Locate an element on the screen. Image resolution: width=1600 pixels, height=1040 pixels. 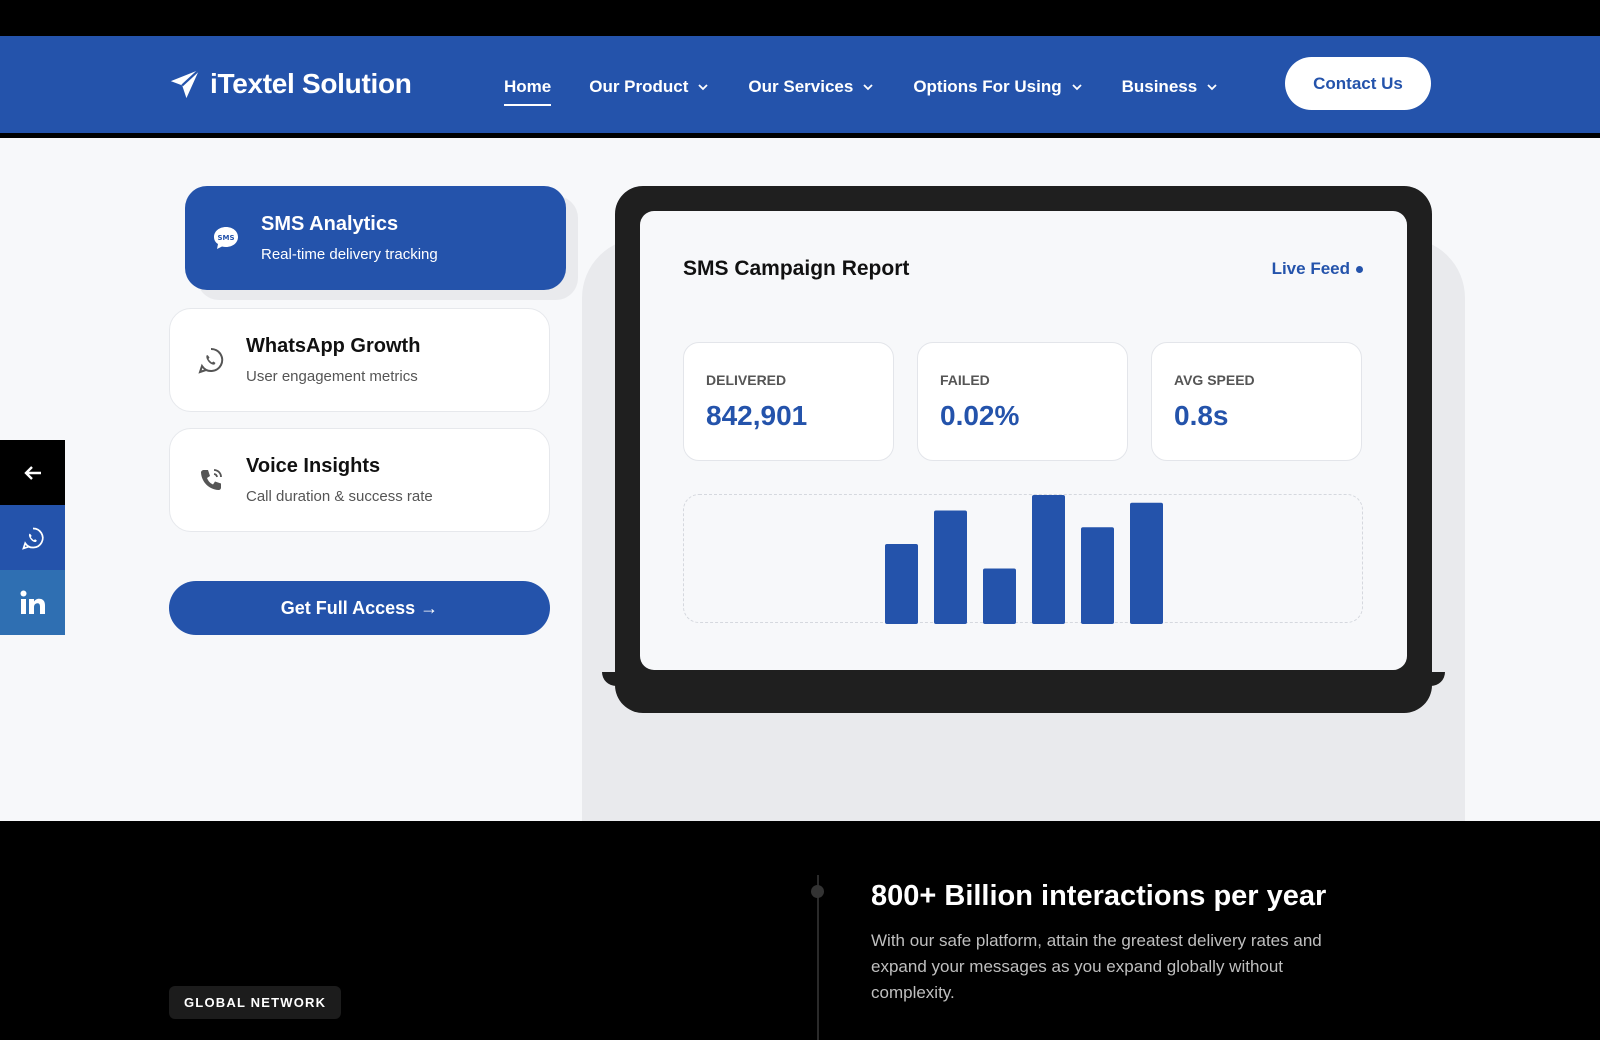
live-dot-icon is located at coordinates (1359, 270).